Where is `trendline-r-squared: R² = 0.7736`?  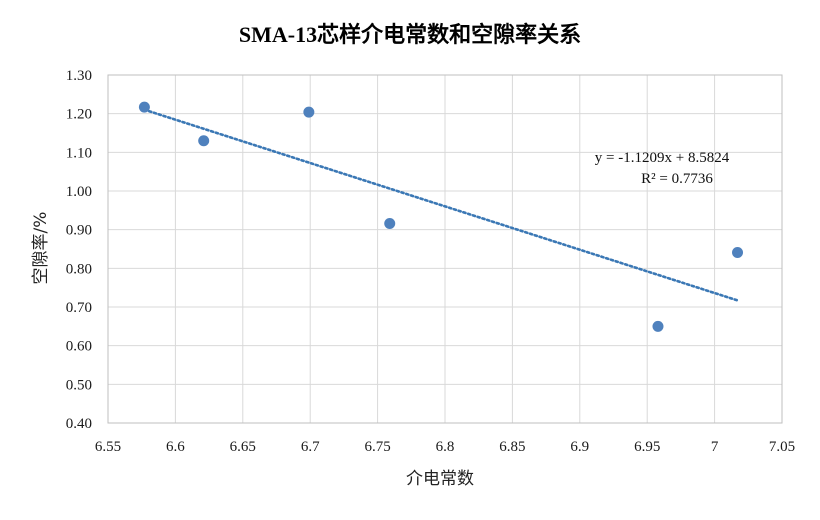 trendline-r-squared: R² = 0.7736 is located at coordinates (677, 179).